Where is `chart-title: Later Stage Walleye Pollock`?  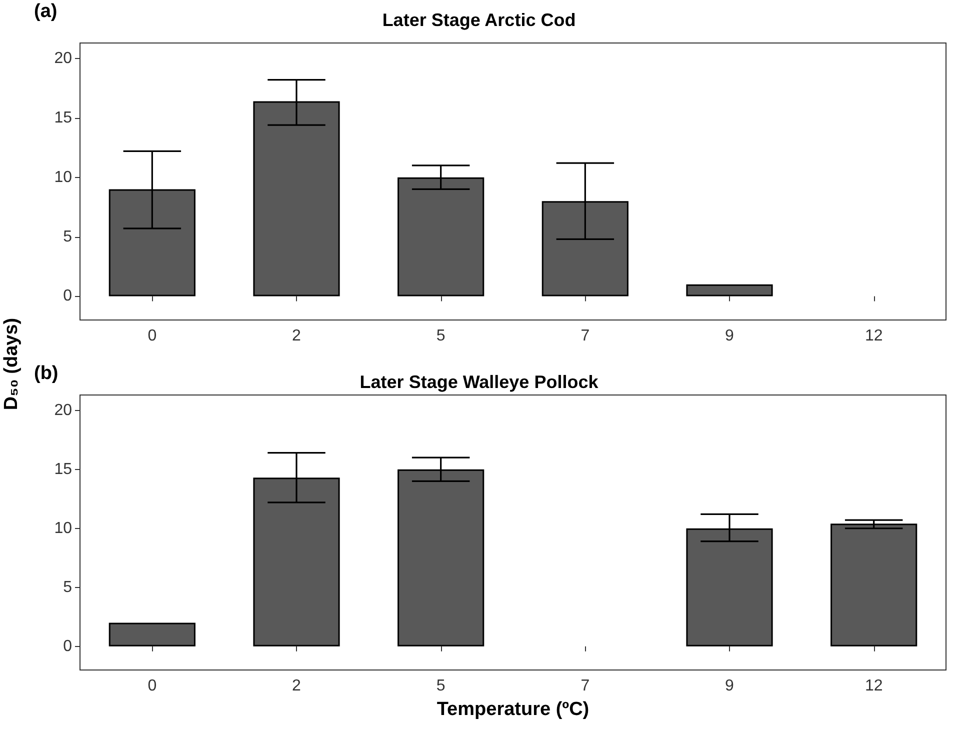 chart-title: Later Stage Walleye Pollock is located at coordinates (480, 382).